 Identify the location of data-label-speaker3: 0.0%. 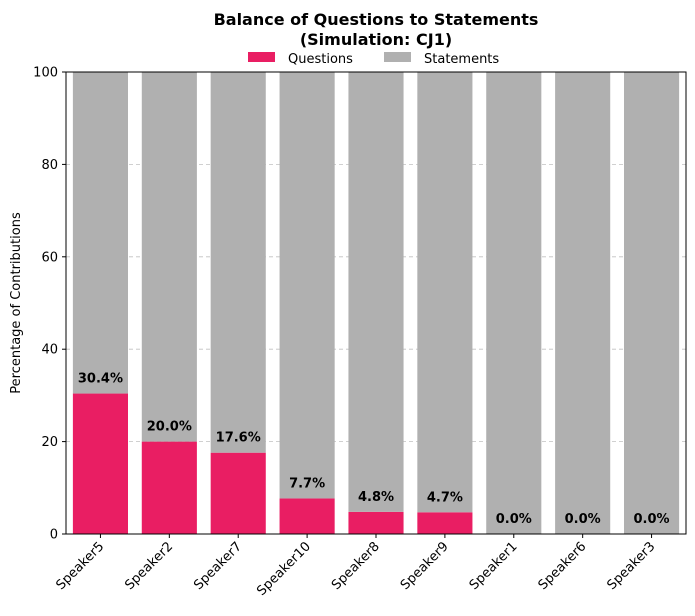
(652, 519).